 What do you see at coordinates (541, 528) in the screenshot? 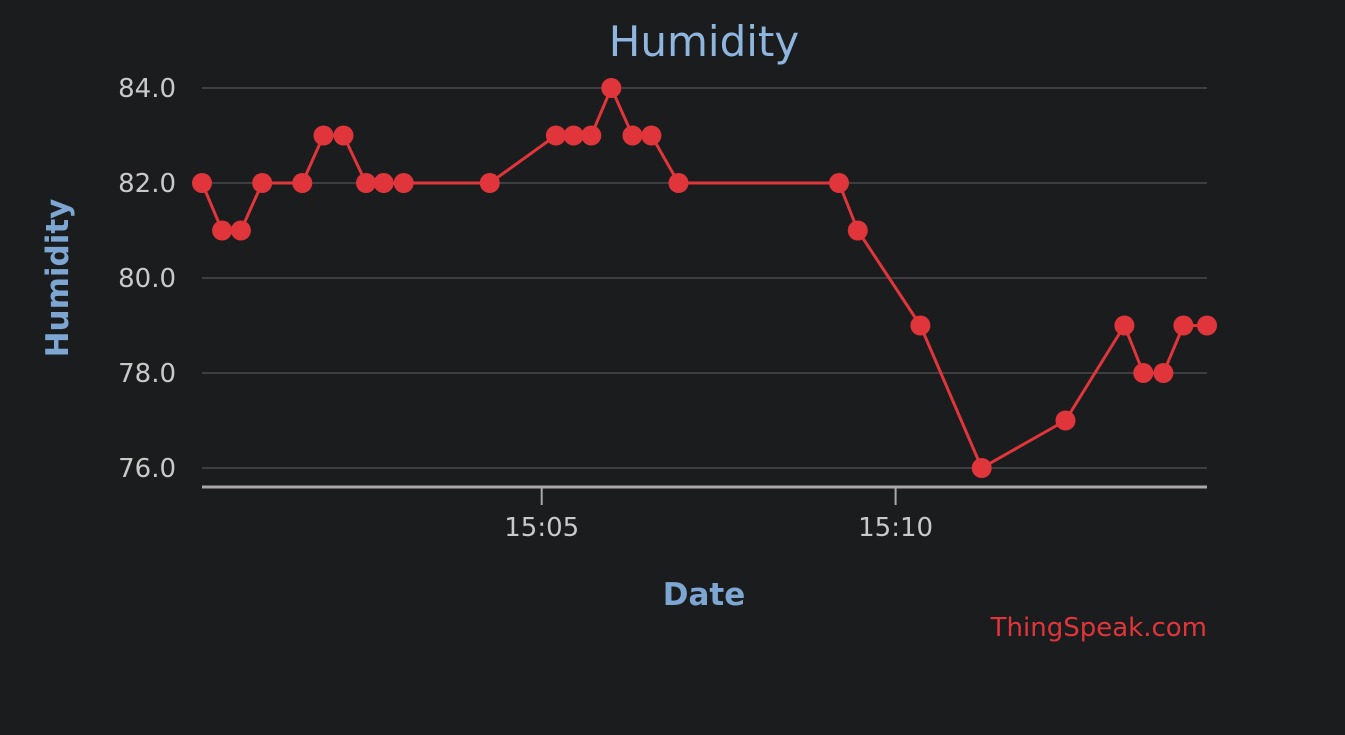
I see `x-tick-label-0: 15:05` at bounding box center [541, 528].